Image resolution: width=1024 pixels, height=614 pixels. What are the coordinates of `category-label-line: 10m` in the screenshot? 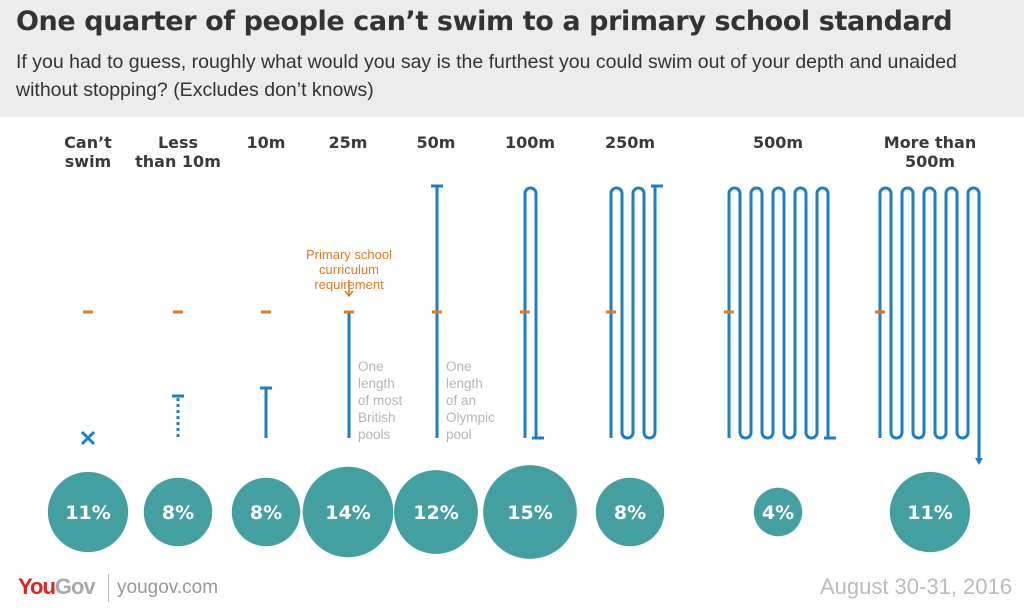 It's located at (266, 142).